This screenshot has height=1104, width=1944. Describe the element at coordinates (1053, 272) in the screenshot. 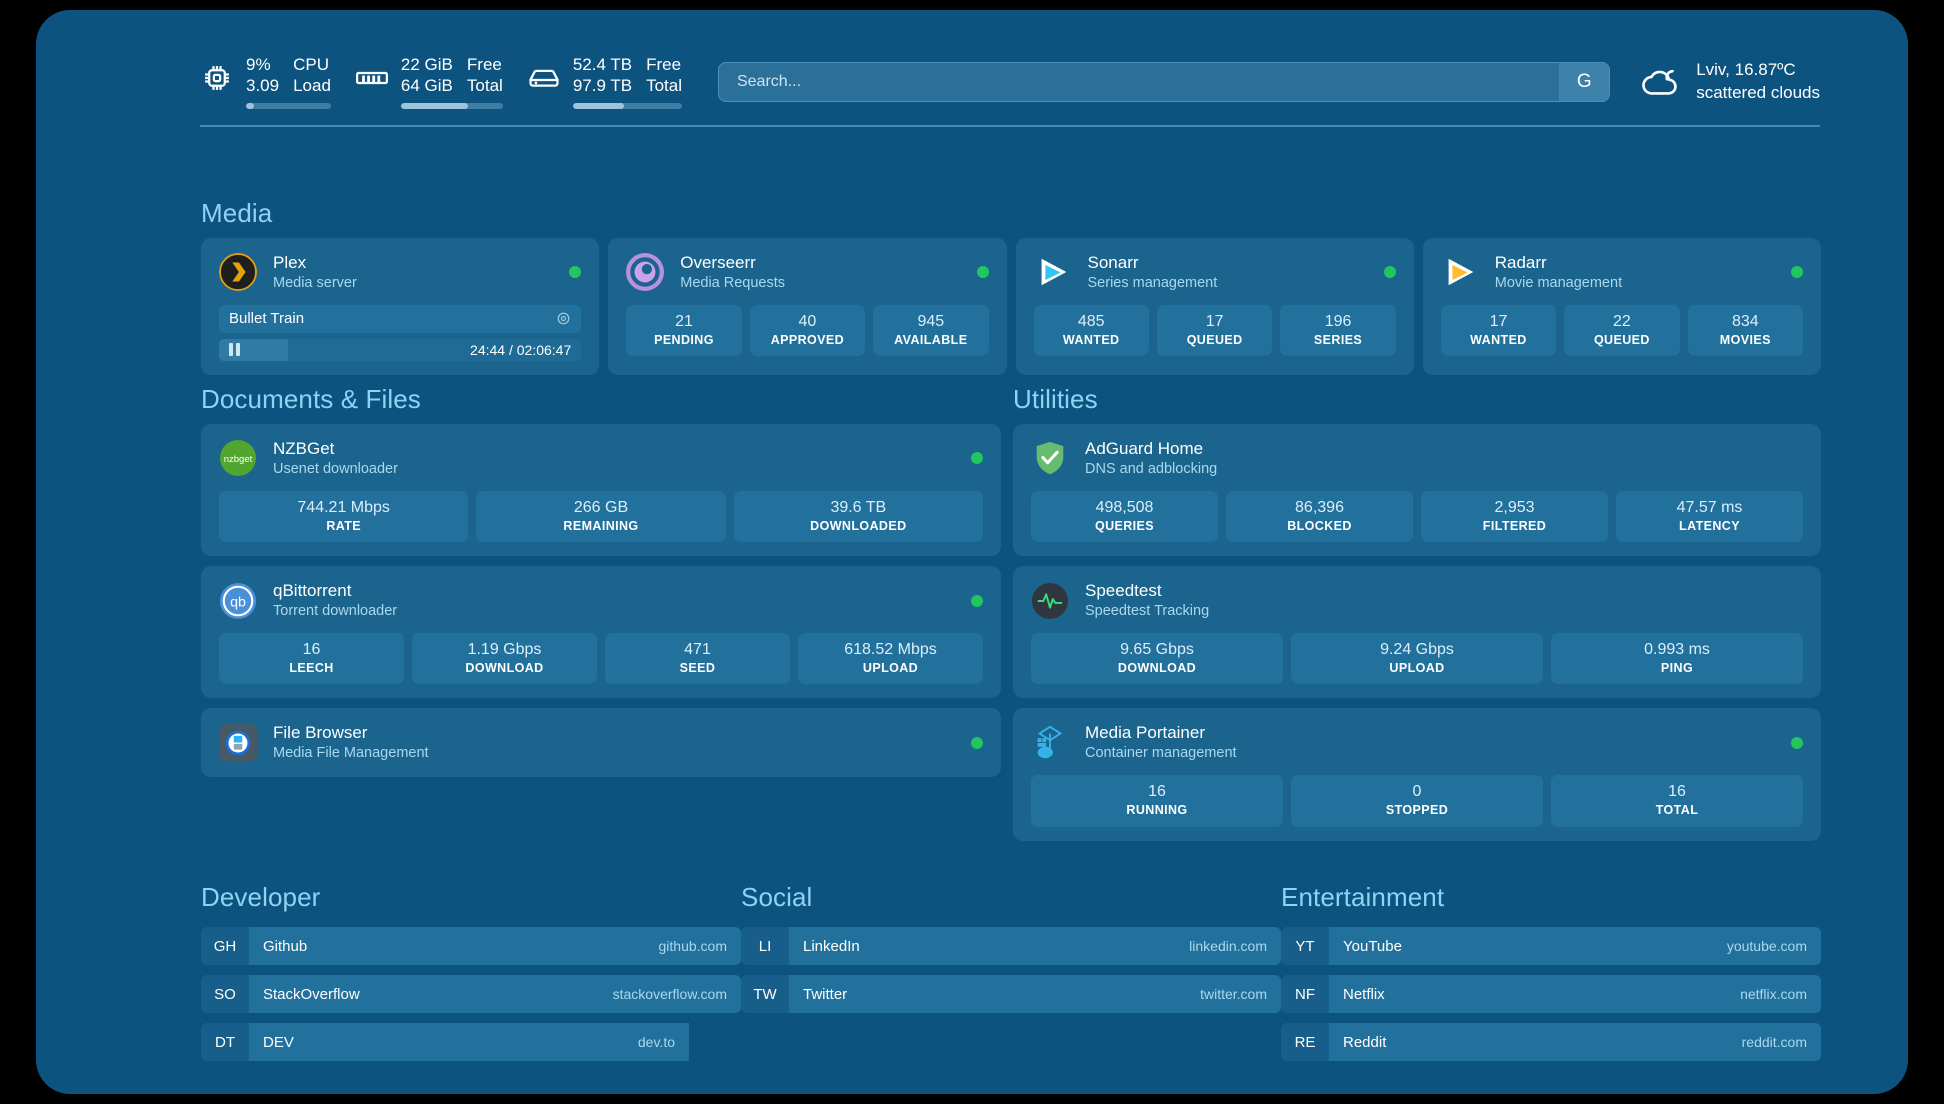

I see `sonarr-icon` at that location.